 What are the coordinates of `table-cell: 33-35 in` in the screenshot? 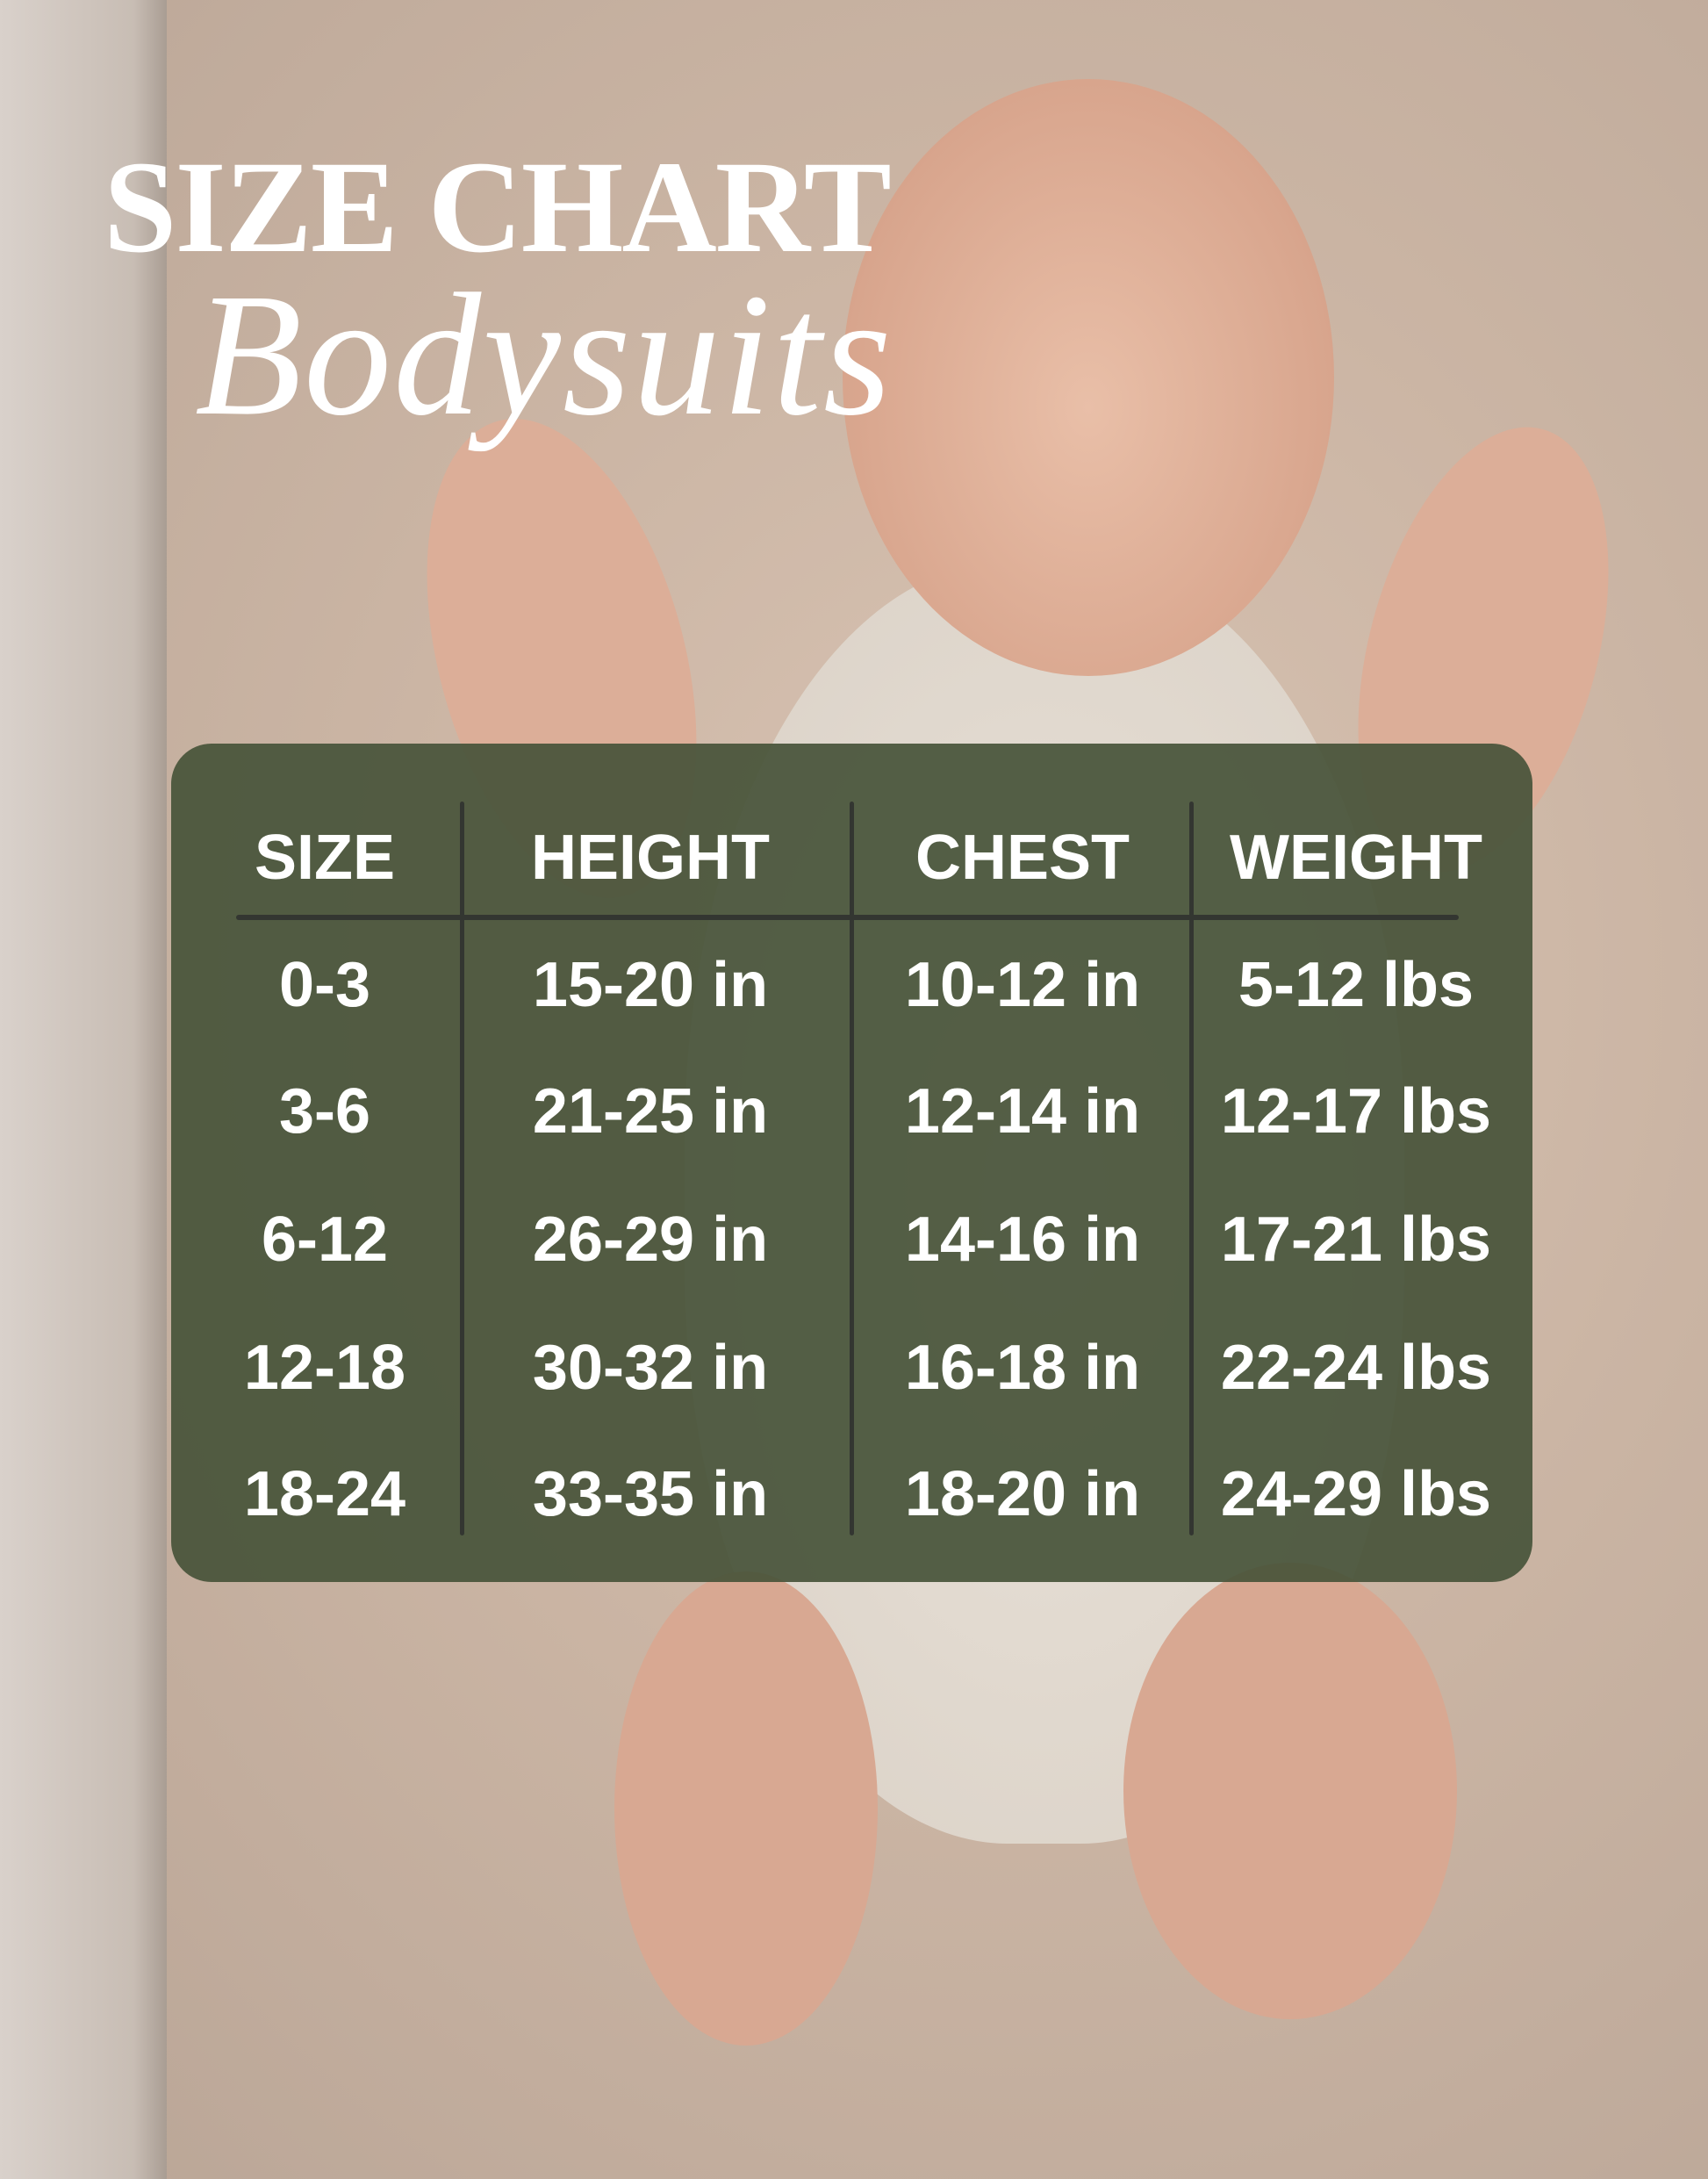 It's located at (650, 1494).